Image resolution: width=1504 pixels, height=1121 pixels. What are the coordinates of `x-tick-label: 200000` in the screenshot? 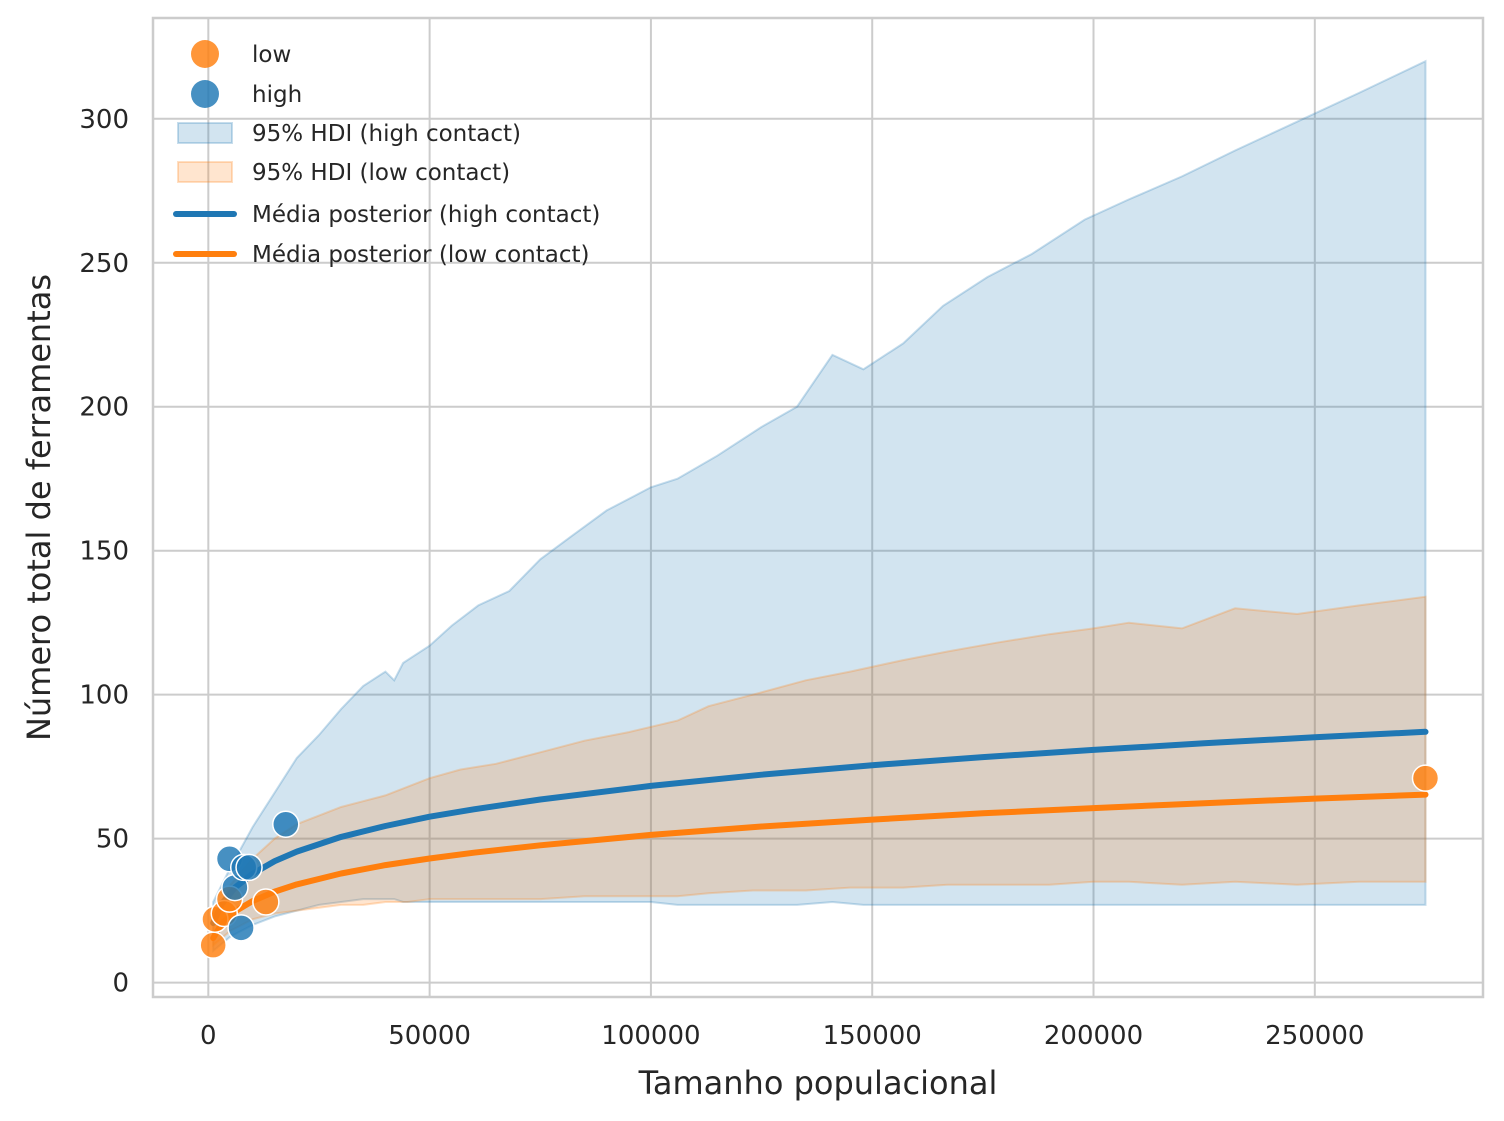 It's located at (1093, 1036).